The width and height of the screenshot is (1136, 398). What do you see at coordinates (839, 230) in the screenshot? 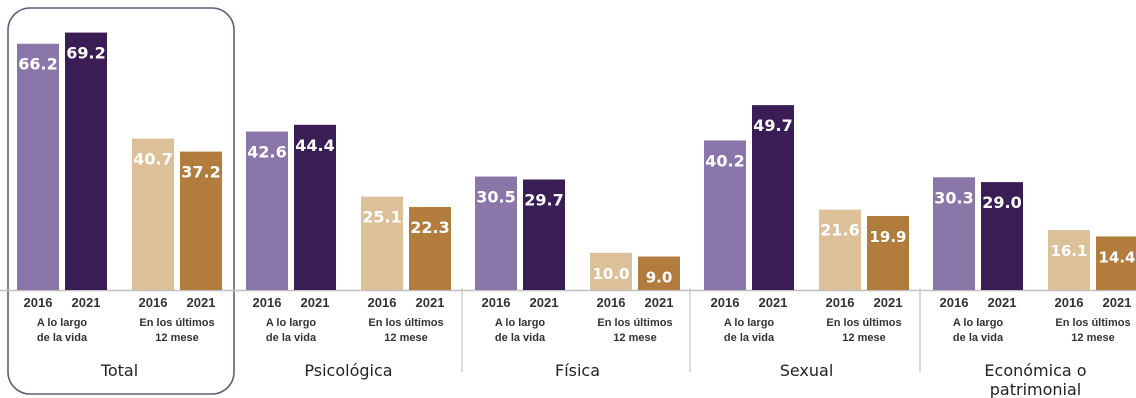
I see `data-label: 21.6` at bounding box center [839, 230].